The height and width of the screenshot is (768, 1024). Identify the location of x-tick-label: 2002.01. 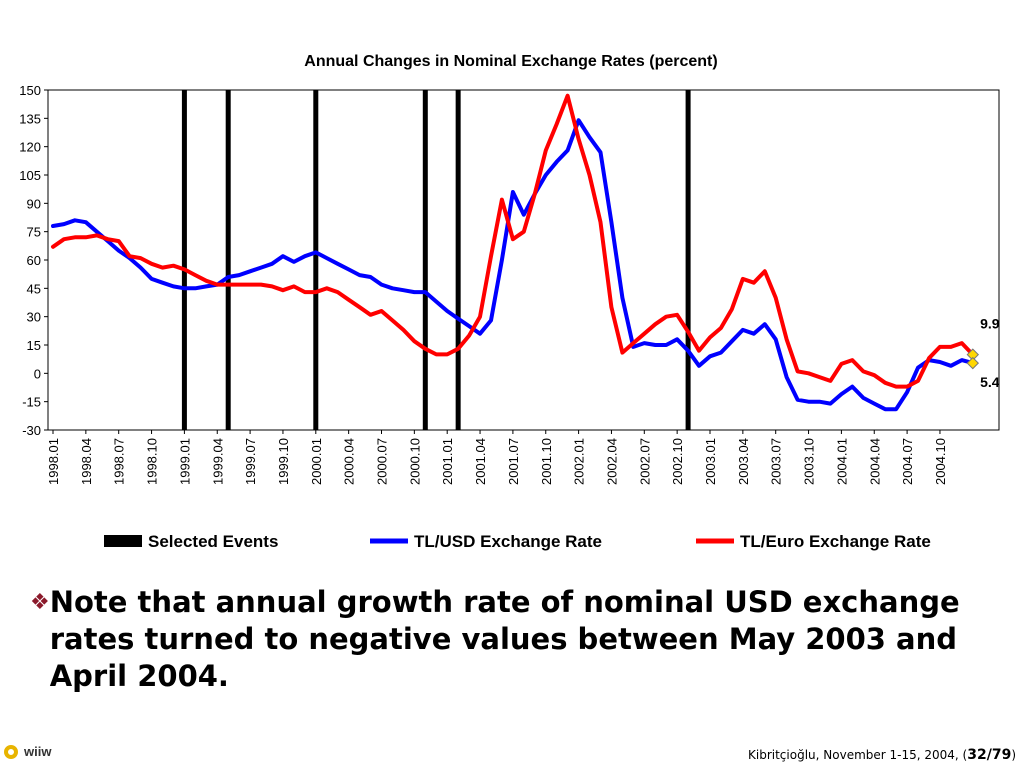
(579, 461).